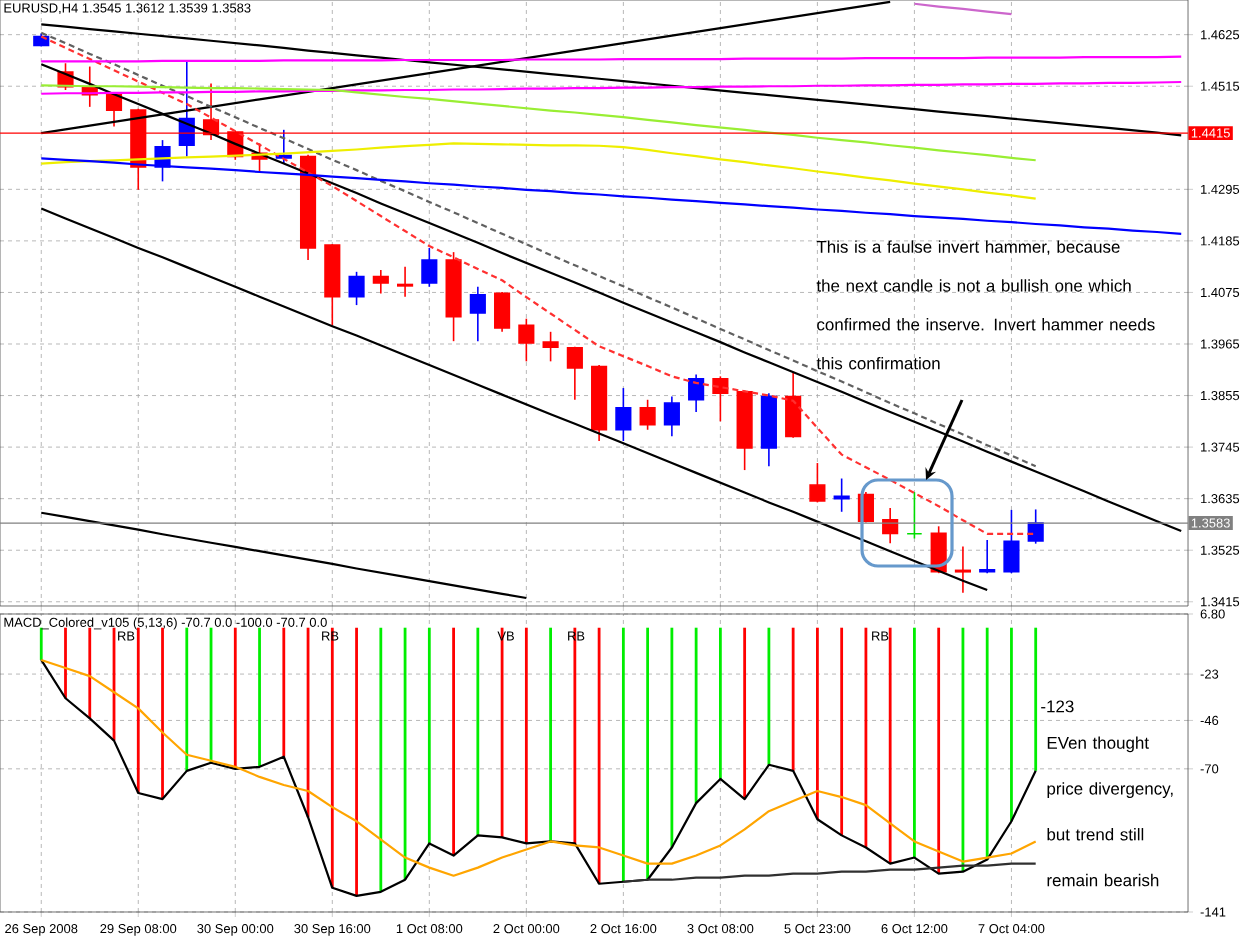 The image size is (1250, 938). Describe the element at coordinates (1110, 811) in the screenshot. I see `text: EVen thought price divergency, but trend still remain bearish` at that location.